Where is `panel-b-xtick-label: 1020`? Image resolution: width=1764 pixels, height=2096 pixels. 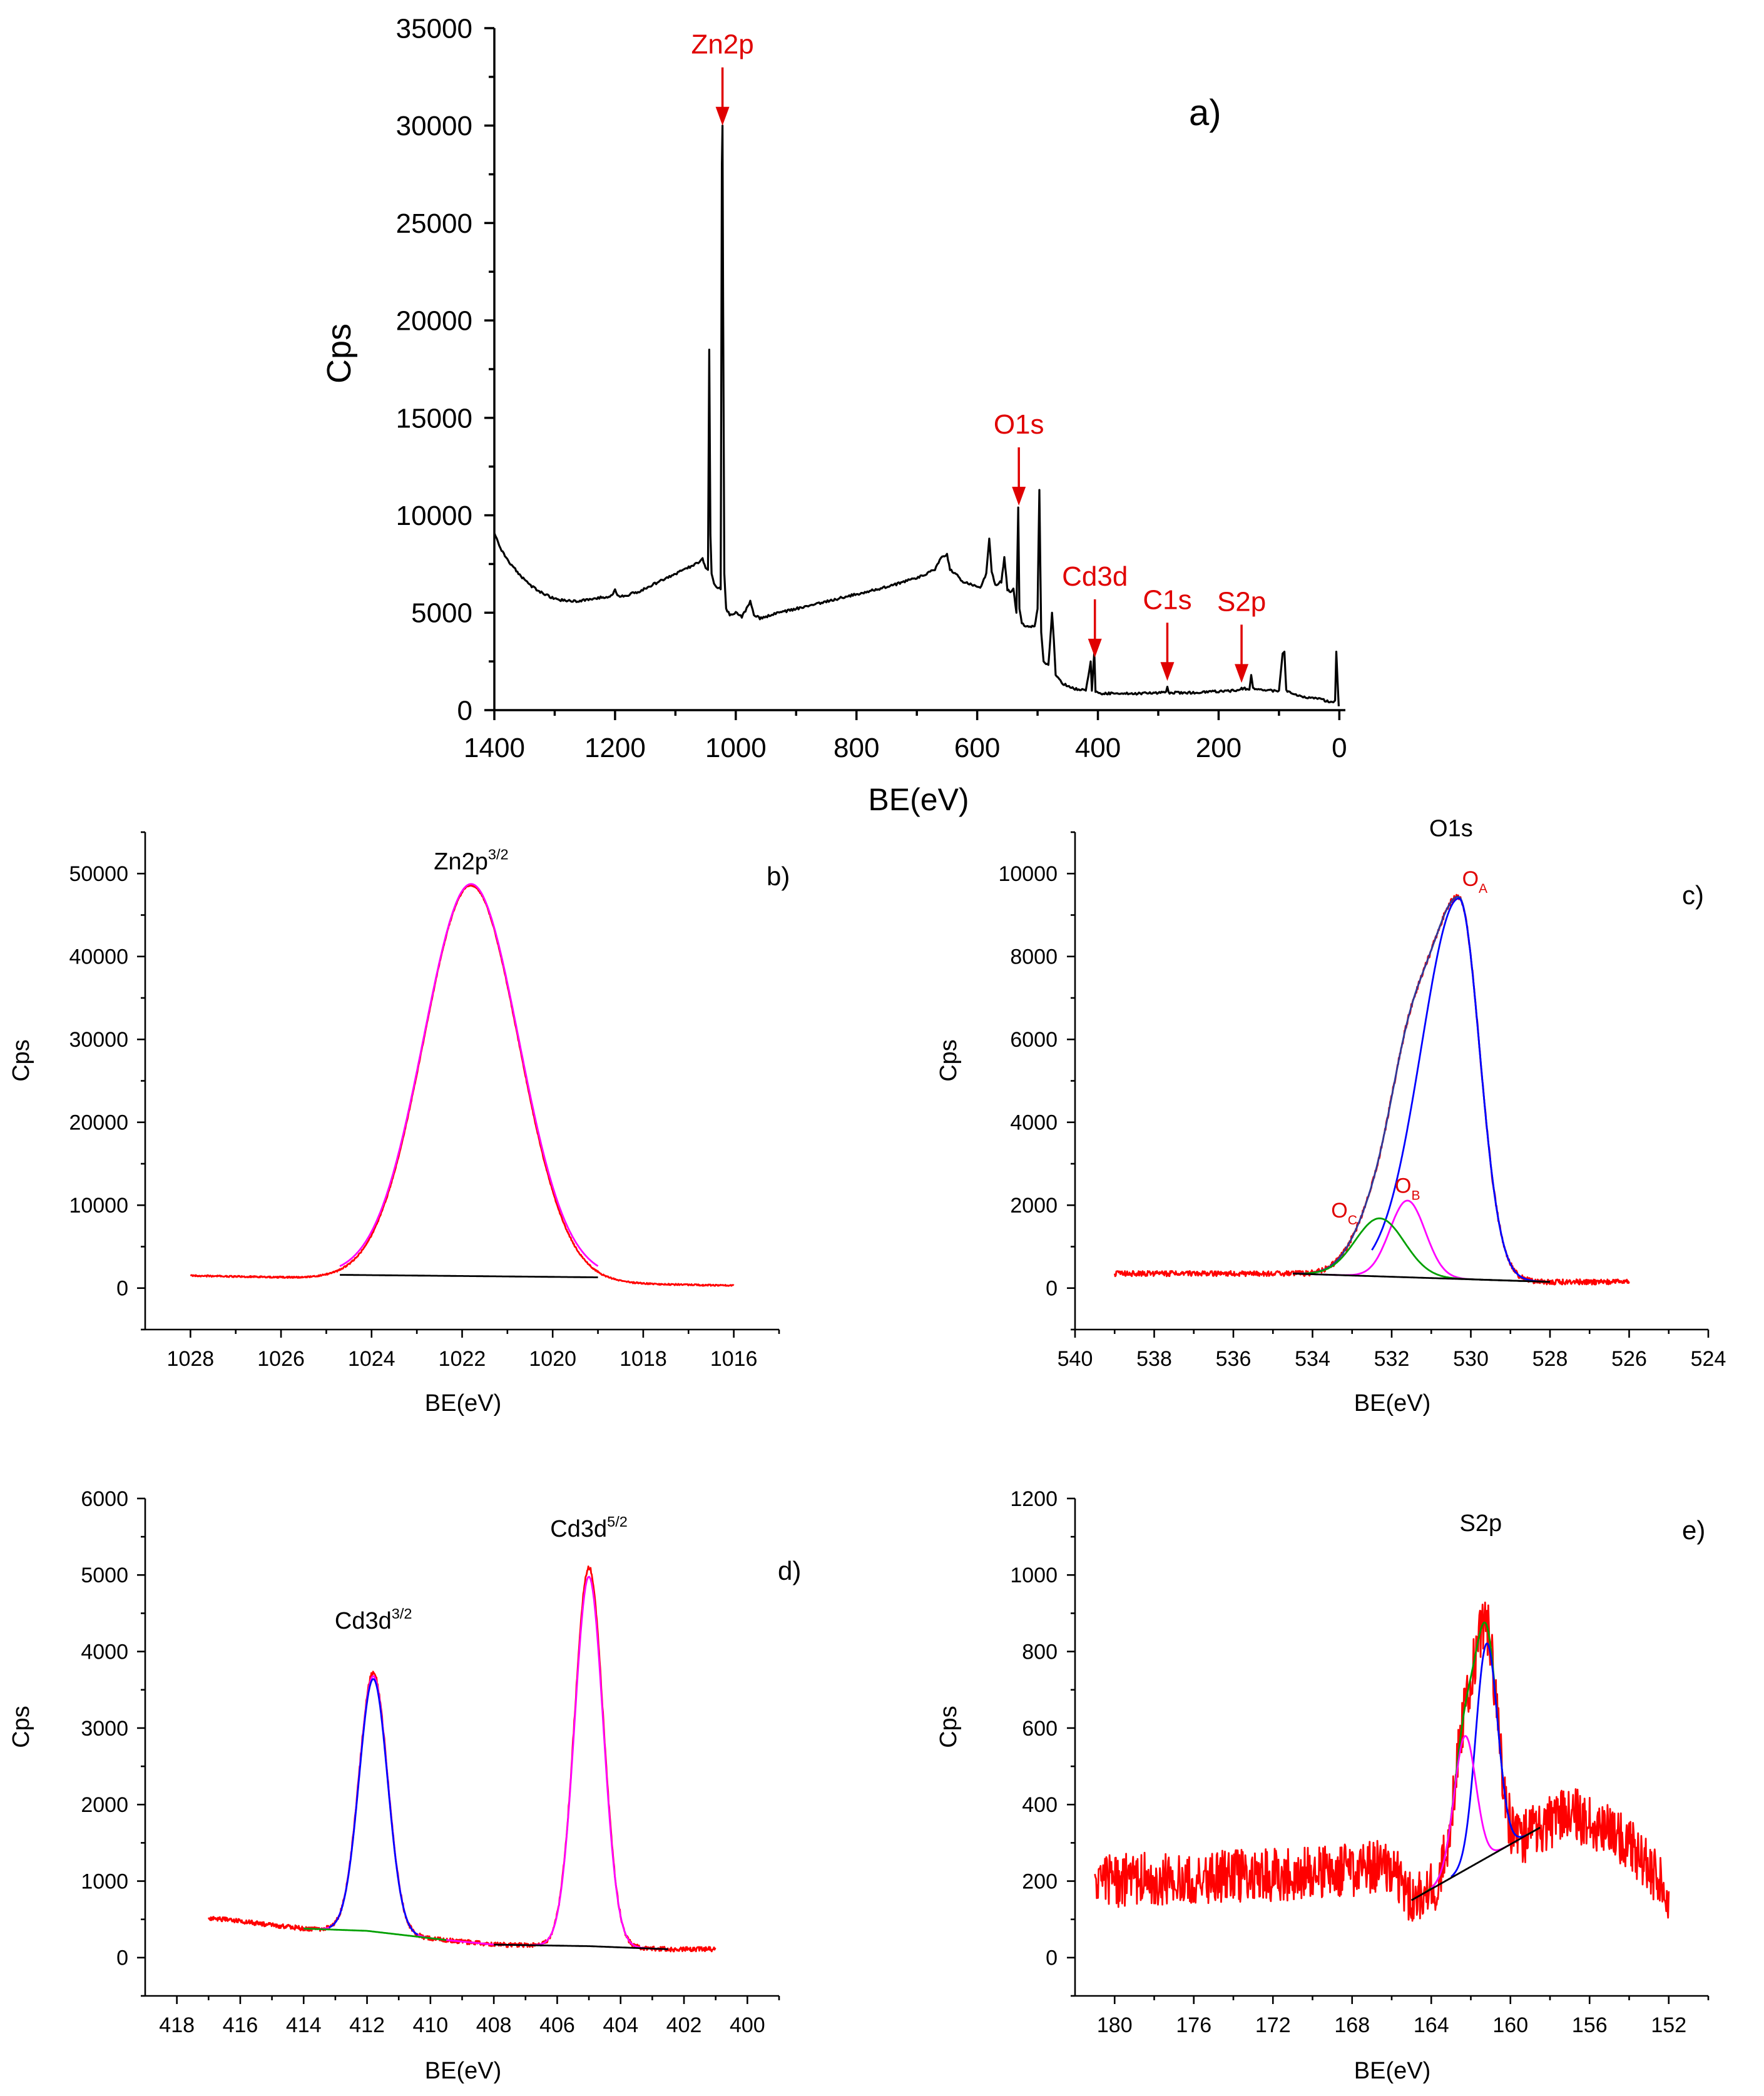
panel-b-xtick-label: 1020 is located at coordinates (552, 1359).